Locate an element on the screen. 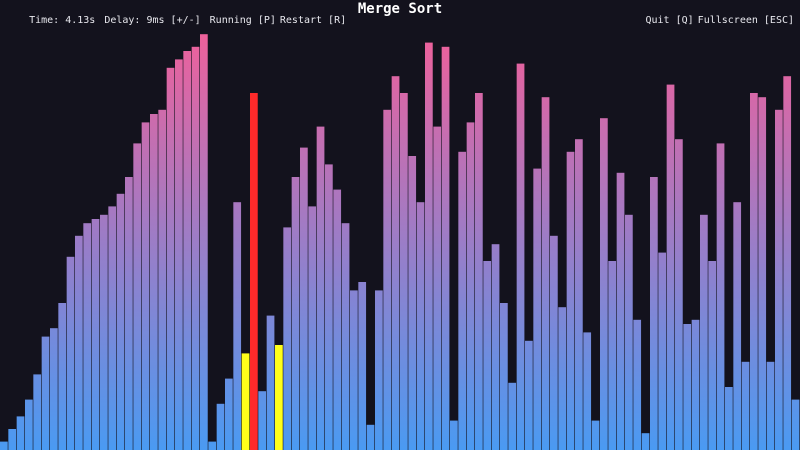  quit-control: Quit [Q] is located at coordinates (669, 20).